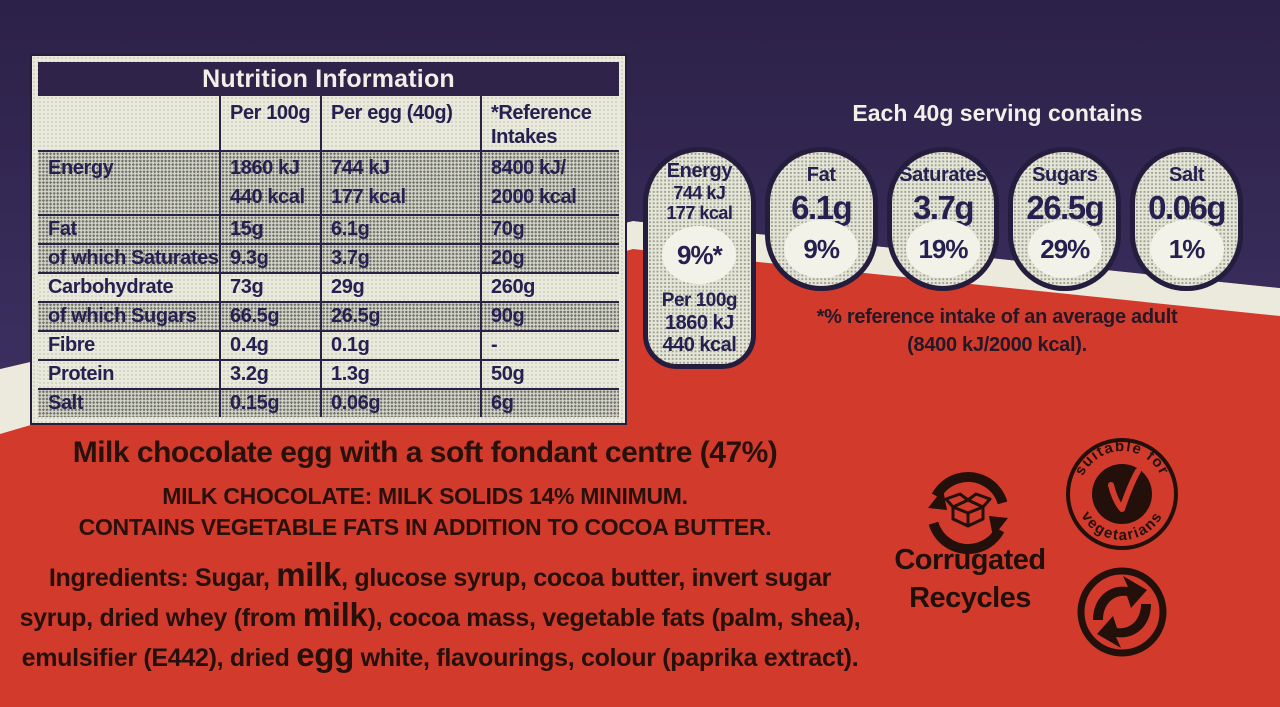  I want to click on pill-sugars-value: 26.5g, so click(1065, 207).